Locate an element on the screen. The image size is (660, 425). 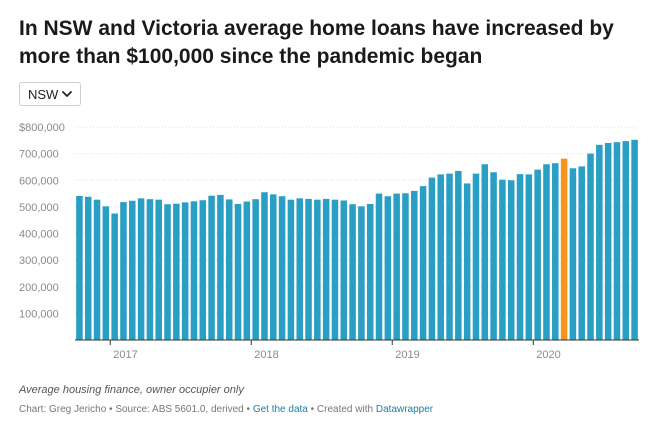
chevron-down-icon is located at coordinates (67, 94).